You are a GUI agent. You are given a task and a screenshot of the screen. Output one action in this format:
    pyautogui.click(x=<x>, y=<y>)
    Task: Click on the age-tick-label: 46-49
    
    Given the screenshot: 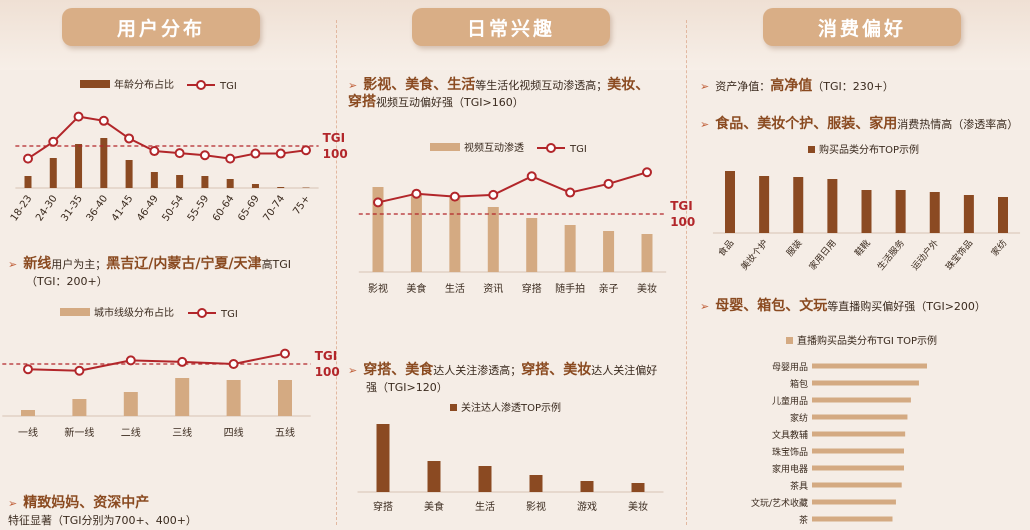 What is the action you would take?
    pyautogui.click(x=148, y=208)
    